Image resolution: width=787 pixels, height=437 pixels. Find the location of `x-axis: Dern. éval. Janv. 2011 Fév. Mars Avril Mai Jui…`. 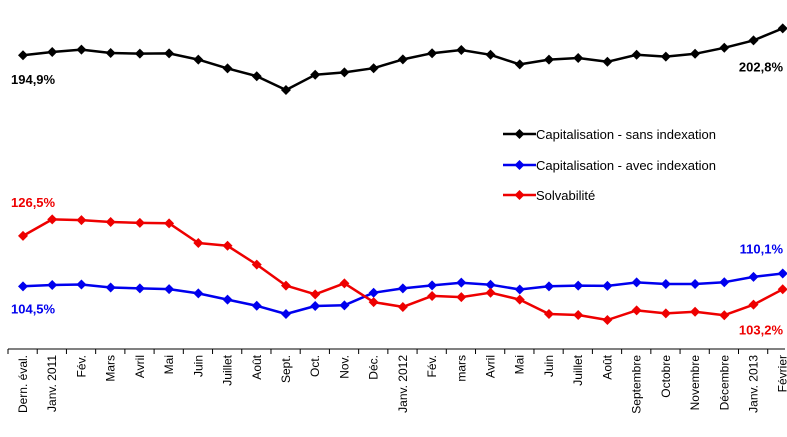

x-axis: Dern. éval. Janv. 2011 Fév. Mars Avril Mai Jui… is located at coordinates (397, 381).